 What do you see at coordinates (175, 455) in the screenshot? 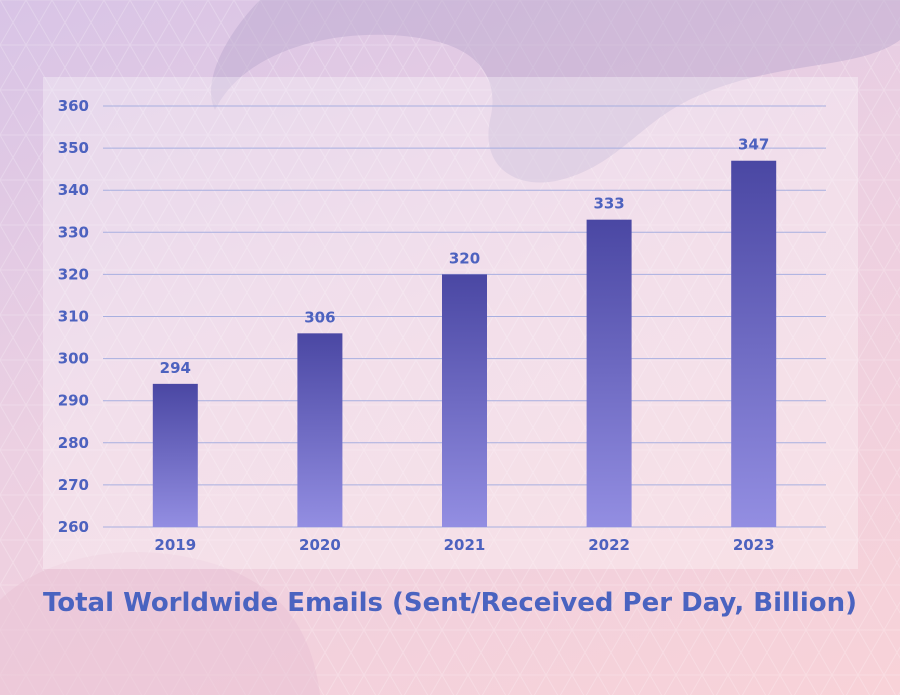
I see `bar-2019` at bounding box center [175, 455].